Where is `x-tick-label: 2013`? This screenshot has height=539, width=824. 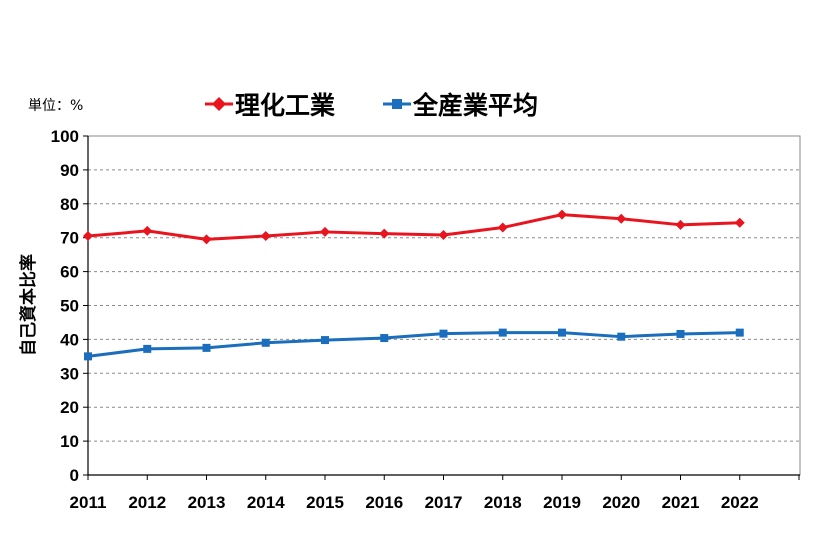 x-tick-label: 2013 is located at coordinates (207, 502).